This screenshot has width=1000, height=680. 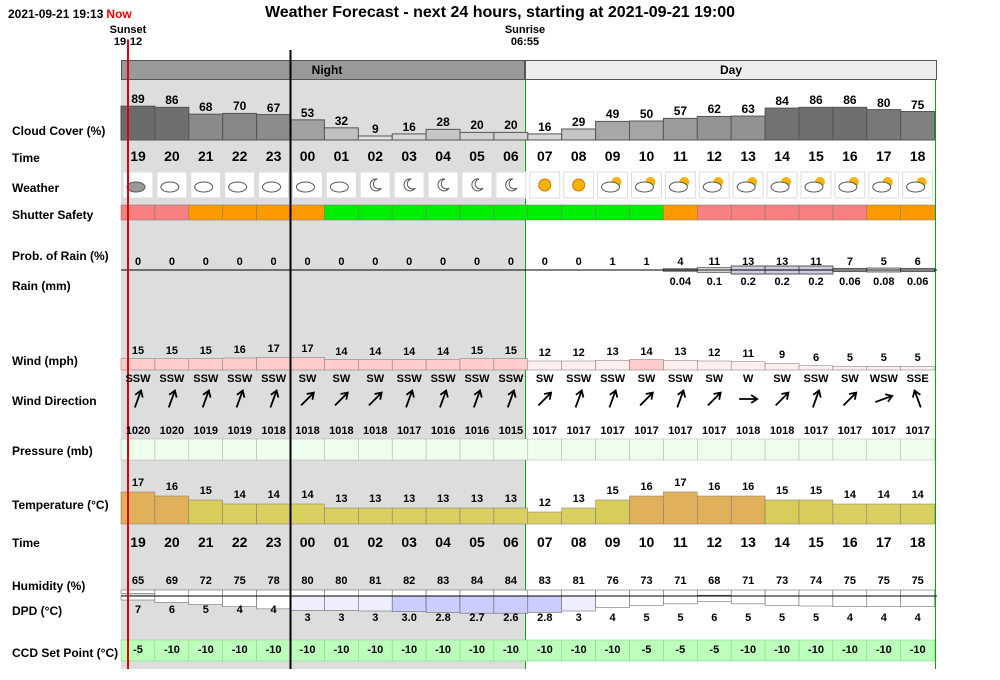 What do you see at coordinates (730, 70) in the screenshot?
I see `day-label: Day` at bounding box center [730, 70].